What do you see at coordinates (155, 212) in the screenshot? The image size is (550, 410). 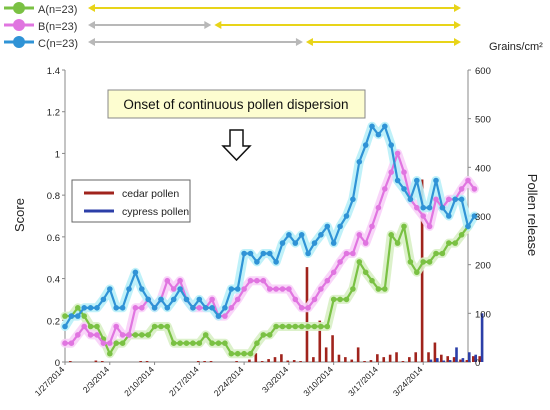 I see `cypress-legend-label: cypress pollen` at bounding box center [155, 212].